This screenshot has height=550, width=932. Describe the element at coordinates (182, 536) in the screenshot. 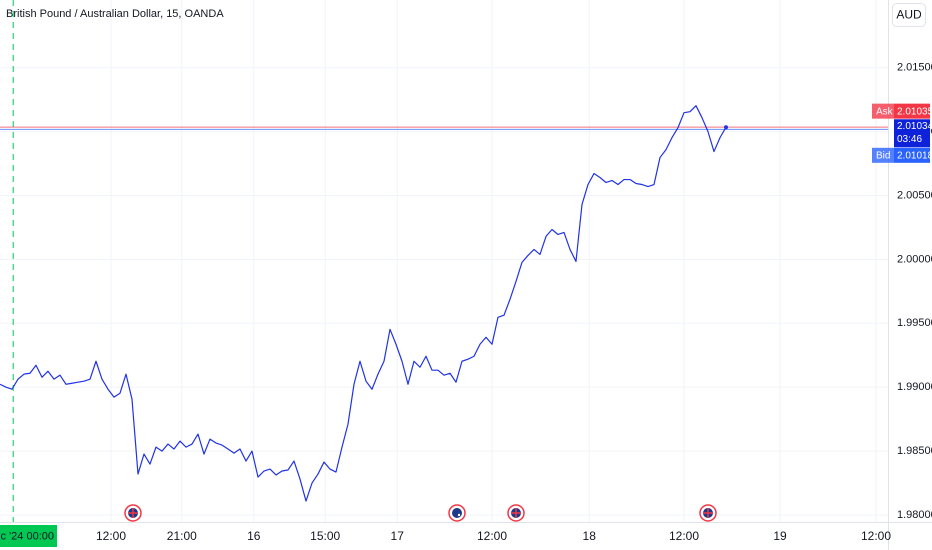

I see `x-tick-label: 21:00` at that location.